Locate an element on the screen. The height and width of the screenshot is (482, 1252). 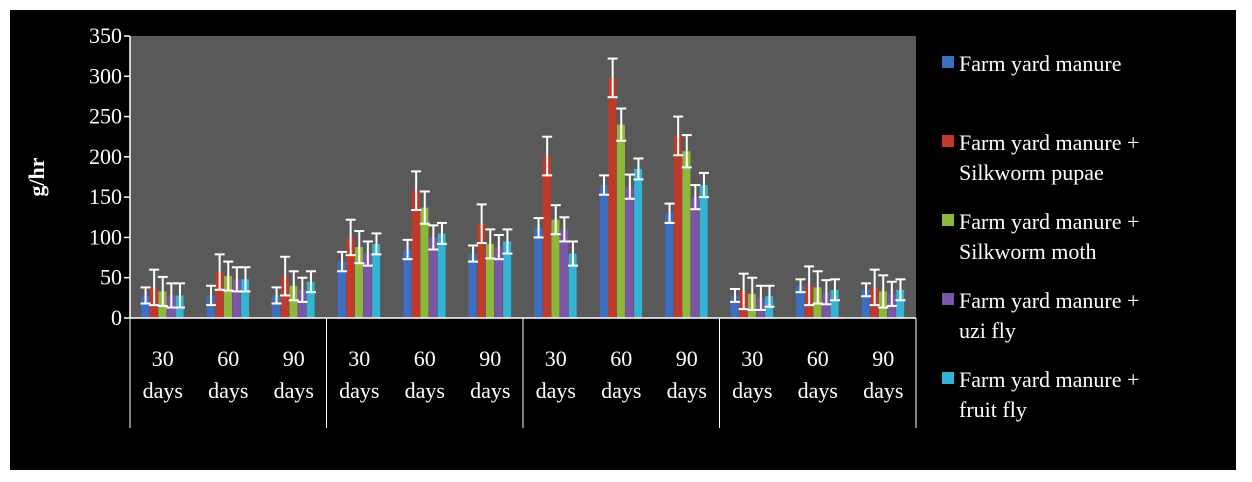
y-ticks-layer: 0 50 100 150 200 250 300 350 is located at coordinates (109, 176).